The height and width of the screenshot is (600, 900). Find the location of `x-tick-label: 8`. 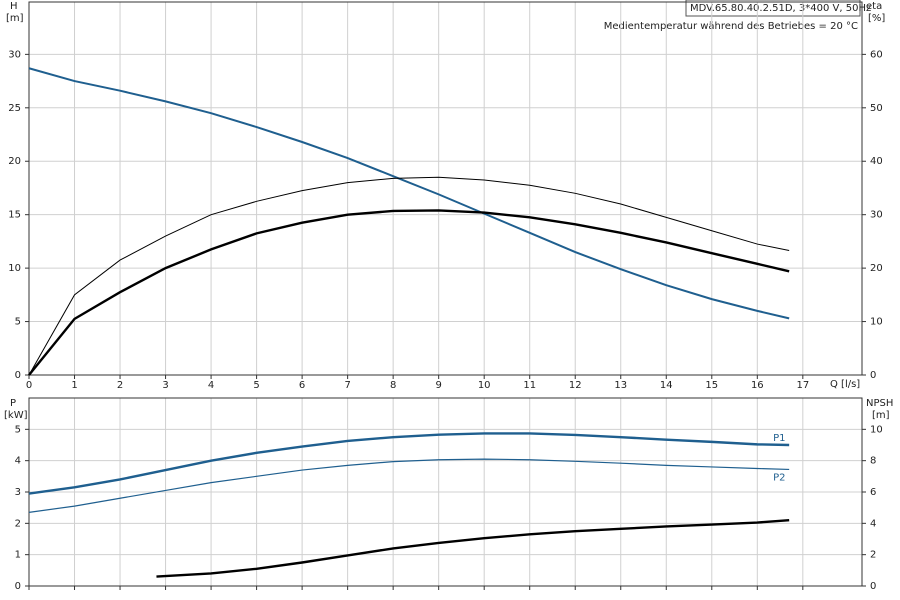

x-tick-label: 8 is located at coordinates (393, 385).